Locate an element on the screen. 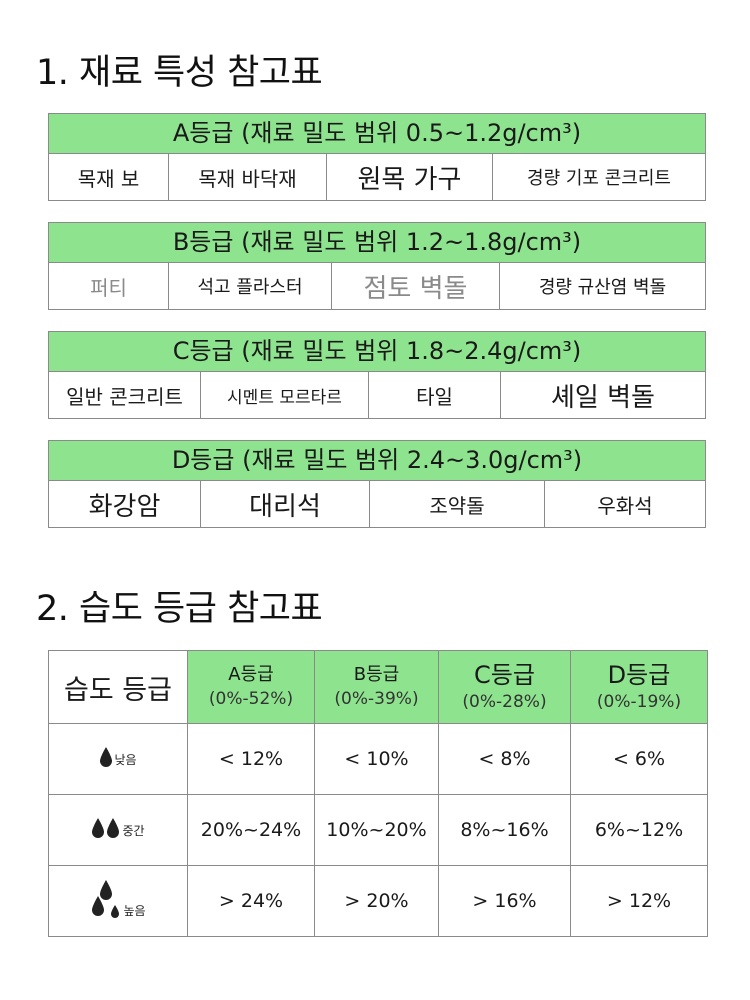  material-cell: 대리석 is located at coordinates (285, 504).